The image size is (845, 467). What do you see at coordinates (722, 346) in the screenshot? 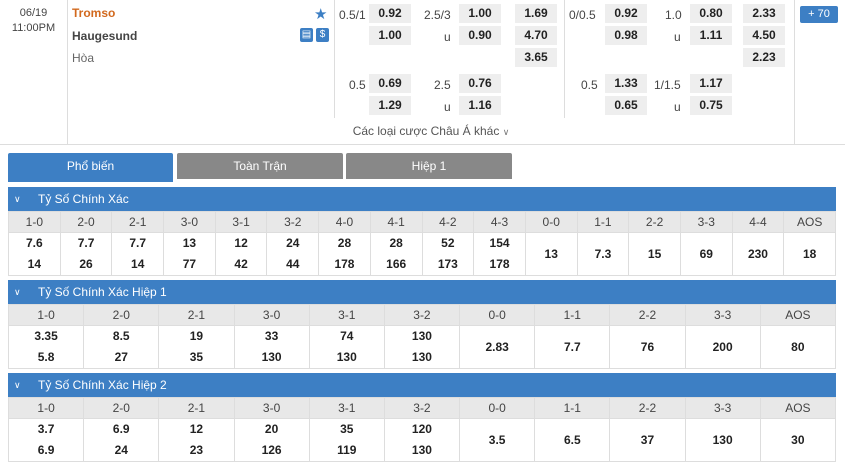
I see `odds-value: 200` at bounding box center [722, 346].